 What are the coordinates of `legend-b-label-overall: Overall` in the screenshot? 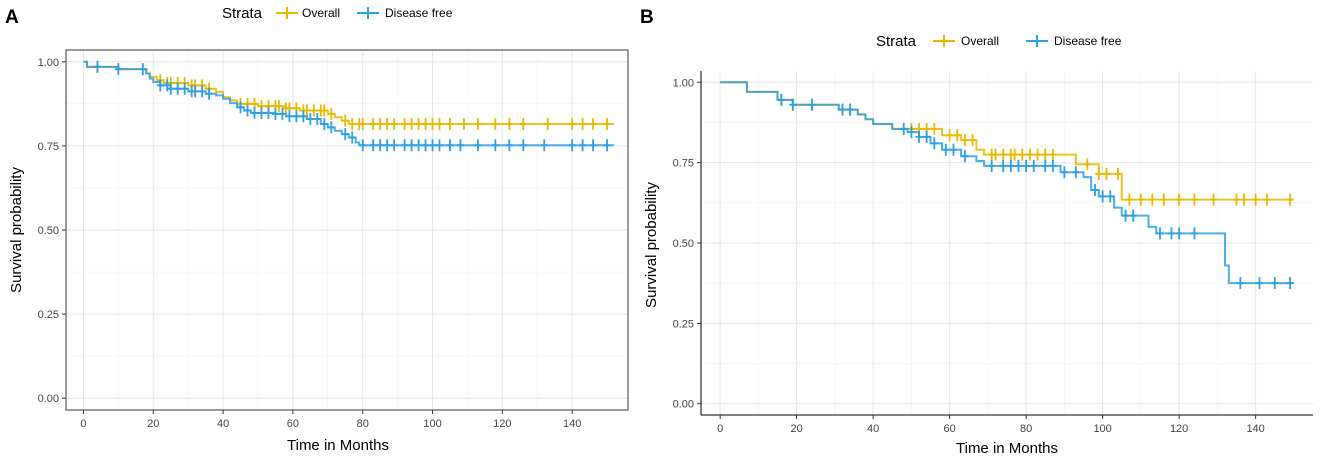 It's located at (980, 41).